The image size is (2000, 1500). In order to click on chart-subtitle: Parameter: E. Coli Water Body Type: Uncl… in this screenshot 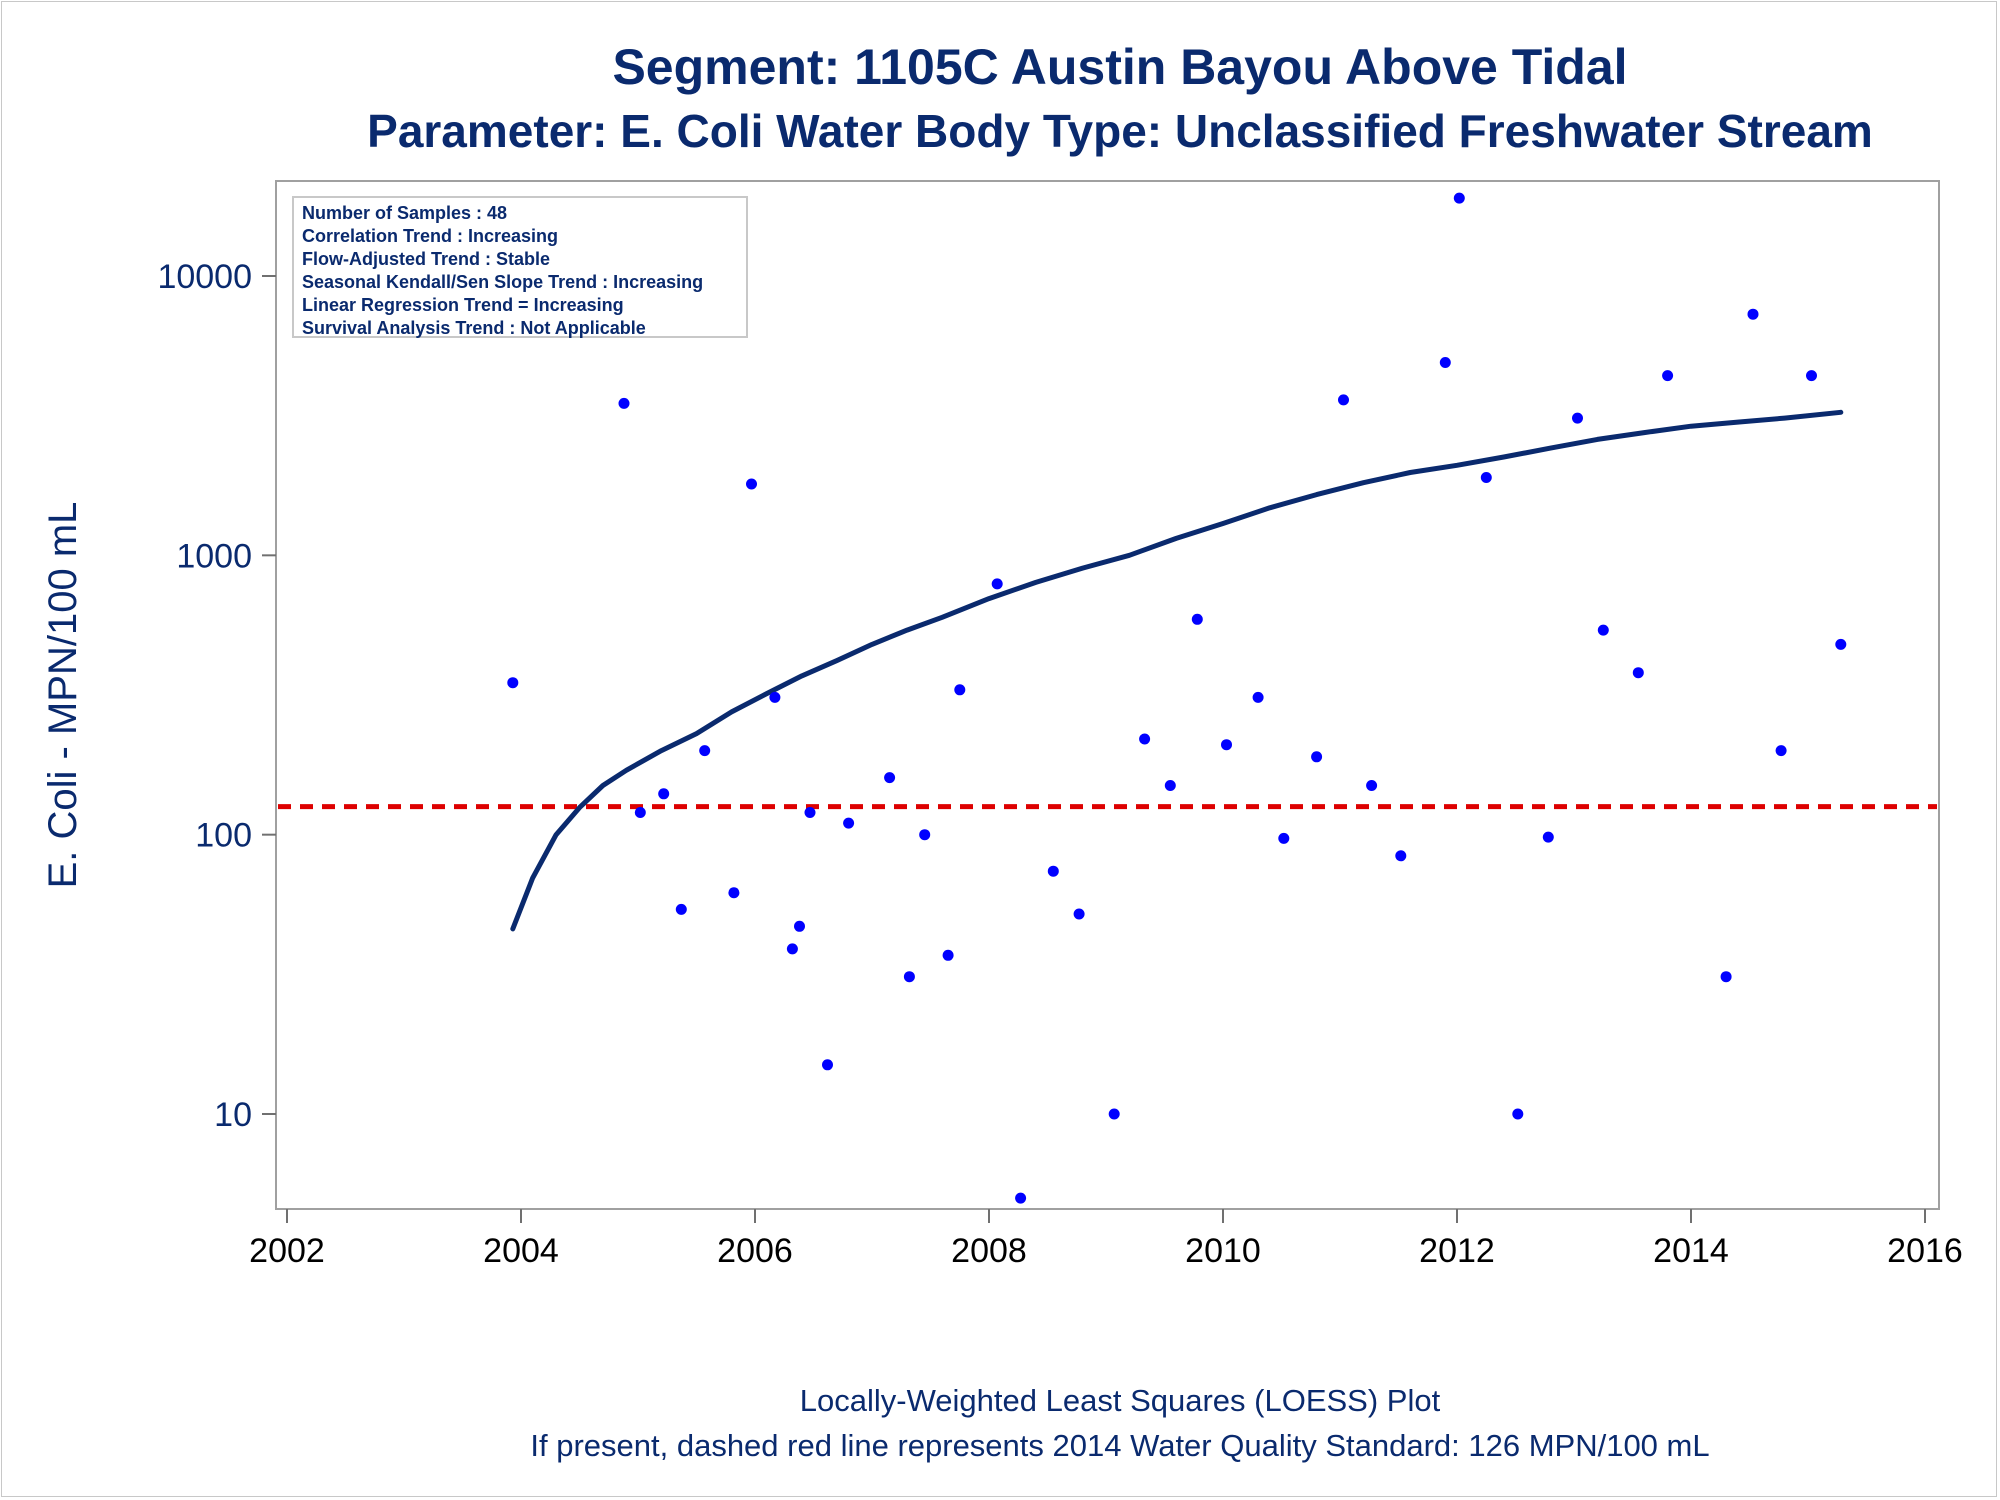, I will do `click(1120, 131)`.